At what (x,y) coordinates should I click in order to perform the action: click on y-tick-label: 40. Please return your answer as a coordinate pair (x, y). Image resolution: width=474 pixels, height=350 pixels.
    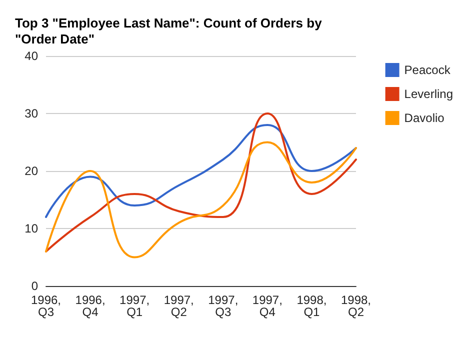
    Looking at the image, I should click on (31, 56).